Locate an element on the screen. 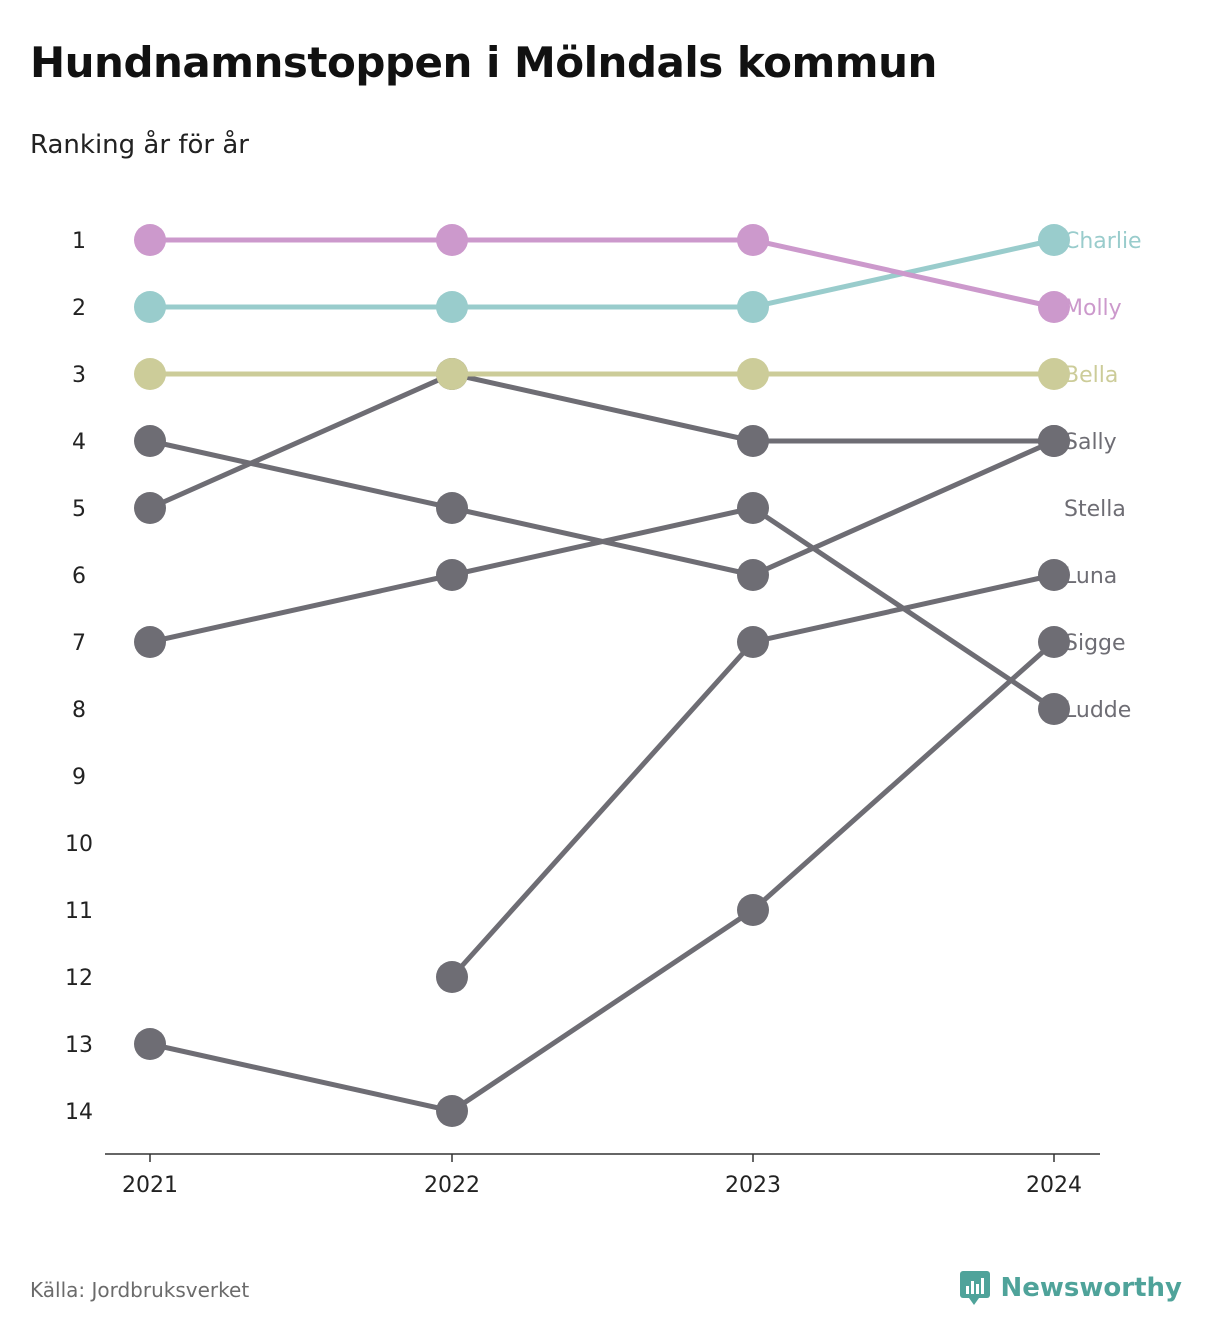  x-axis: 2021 2022 2023 2024 is located at coordinates (602, 1175).